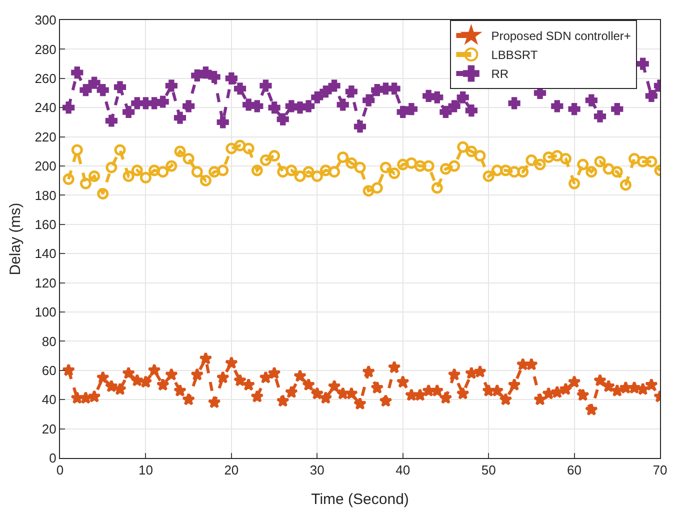 This screenshot has height=508, width=675. What do you see at coordinates (45, 282) in the screenshot?
I see `y-tick-label: 120` at bounding box center [45, 282].